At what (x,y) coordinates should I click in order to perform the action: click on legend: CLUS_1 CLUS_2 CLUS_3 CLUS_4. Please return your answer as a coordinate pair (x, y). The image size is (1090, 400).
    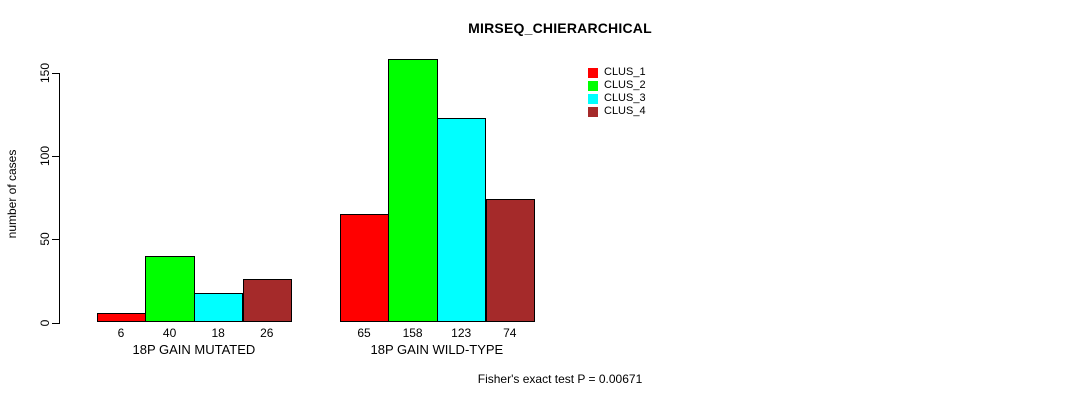
    Looking at the image, I should click on (617, 92).